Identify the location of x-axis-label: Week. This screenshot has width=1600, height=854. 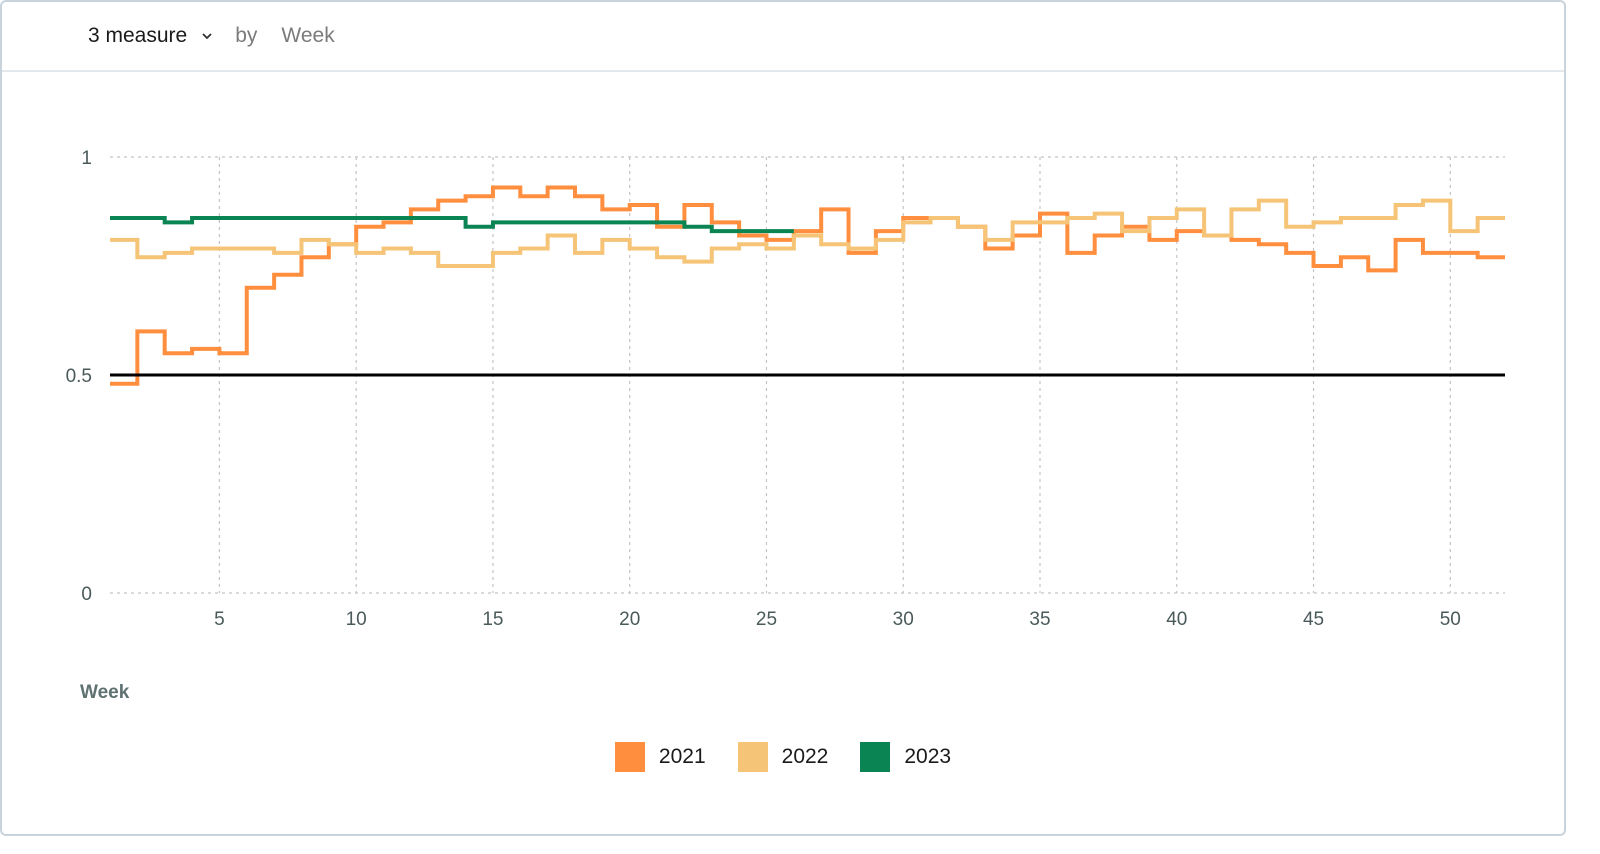
(105, 692).